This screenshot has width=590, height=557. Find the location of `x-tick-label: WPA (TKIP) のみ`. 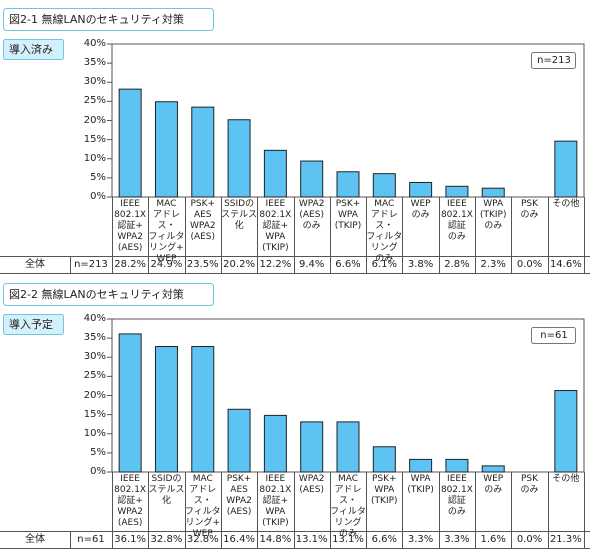

x-tick-label: WPA (TKIP) のみ is located at coordinates (493, 215).